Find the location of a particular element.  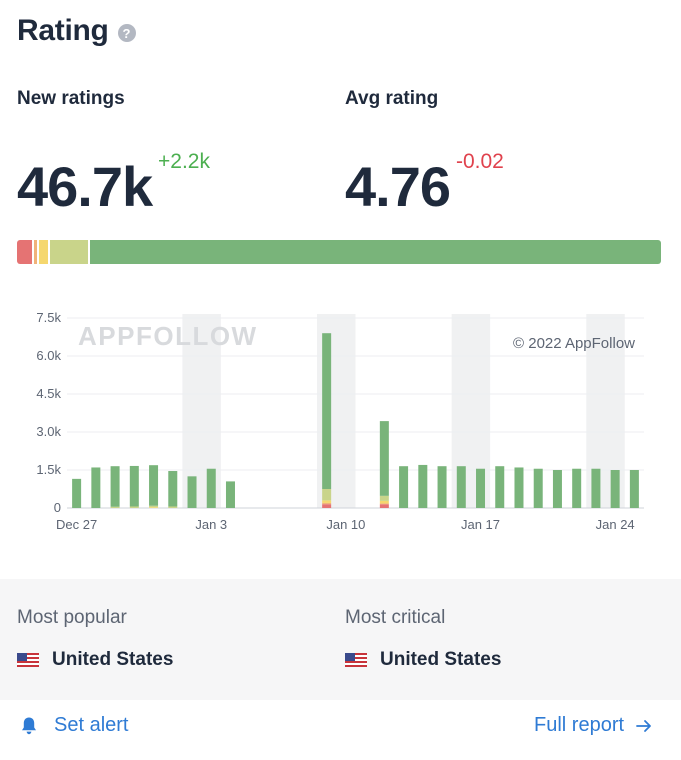

rating-distribution-bar is located at coordinates (339, 252).